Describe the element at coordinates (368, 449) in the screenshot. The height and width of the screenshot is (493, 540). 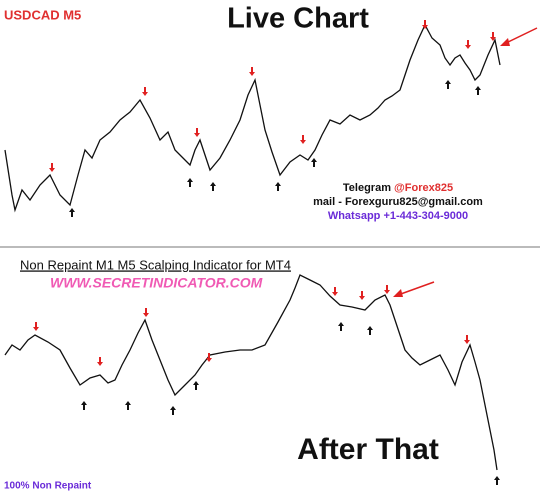
I see `title: After That` at that location.